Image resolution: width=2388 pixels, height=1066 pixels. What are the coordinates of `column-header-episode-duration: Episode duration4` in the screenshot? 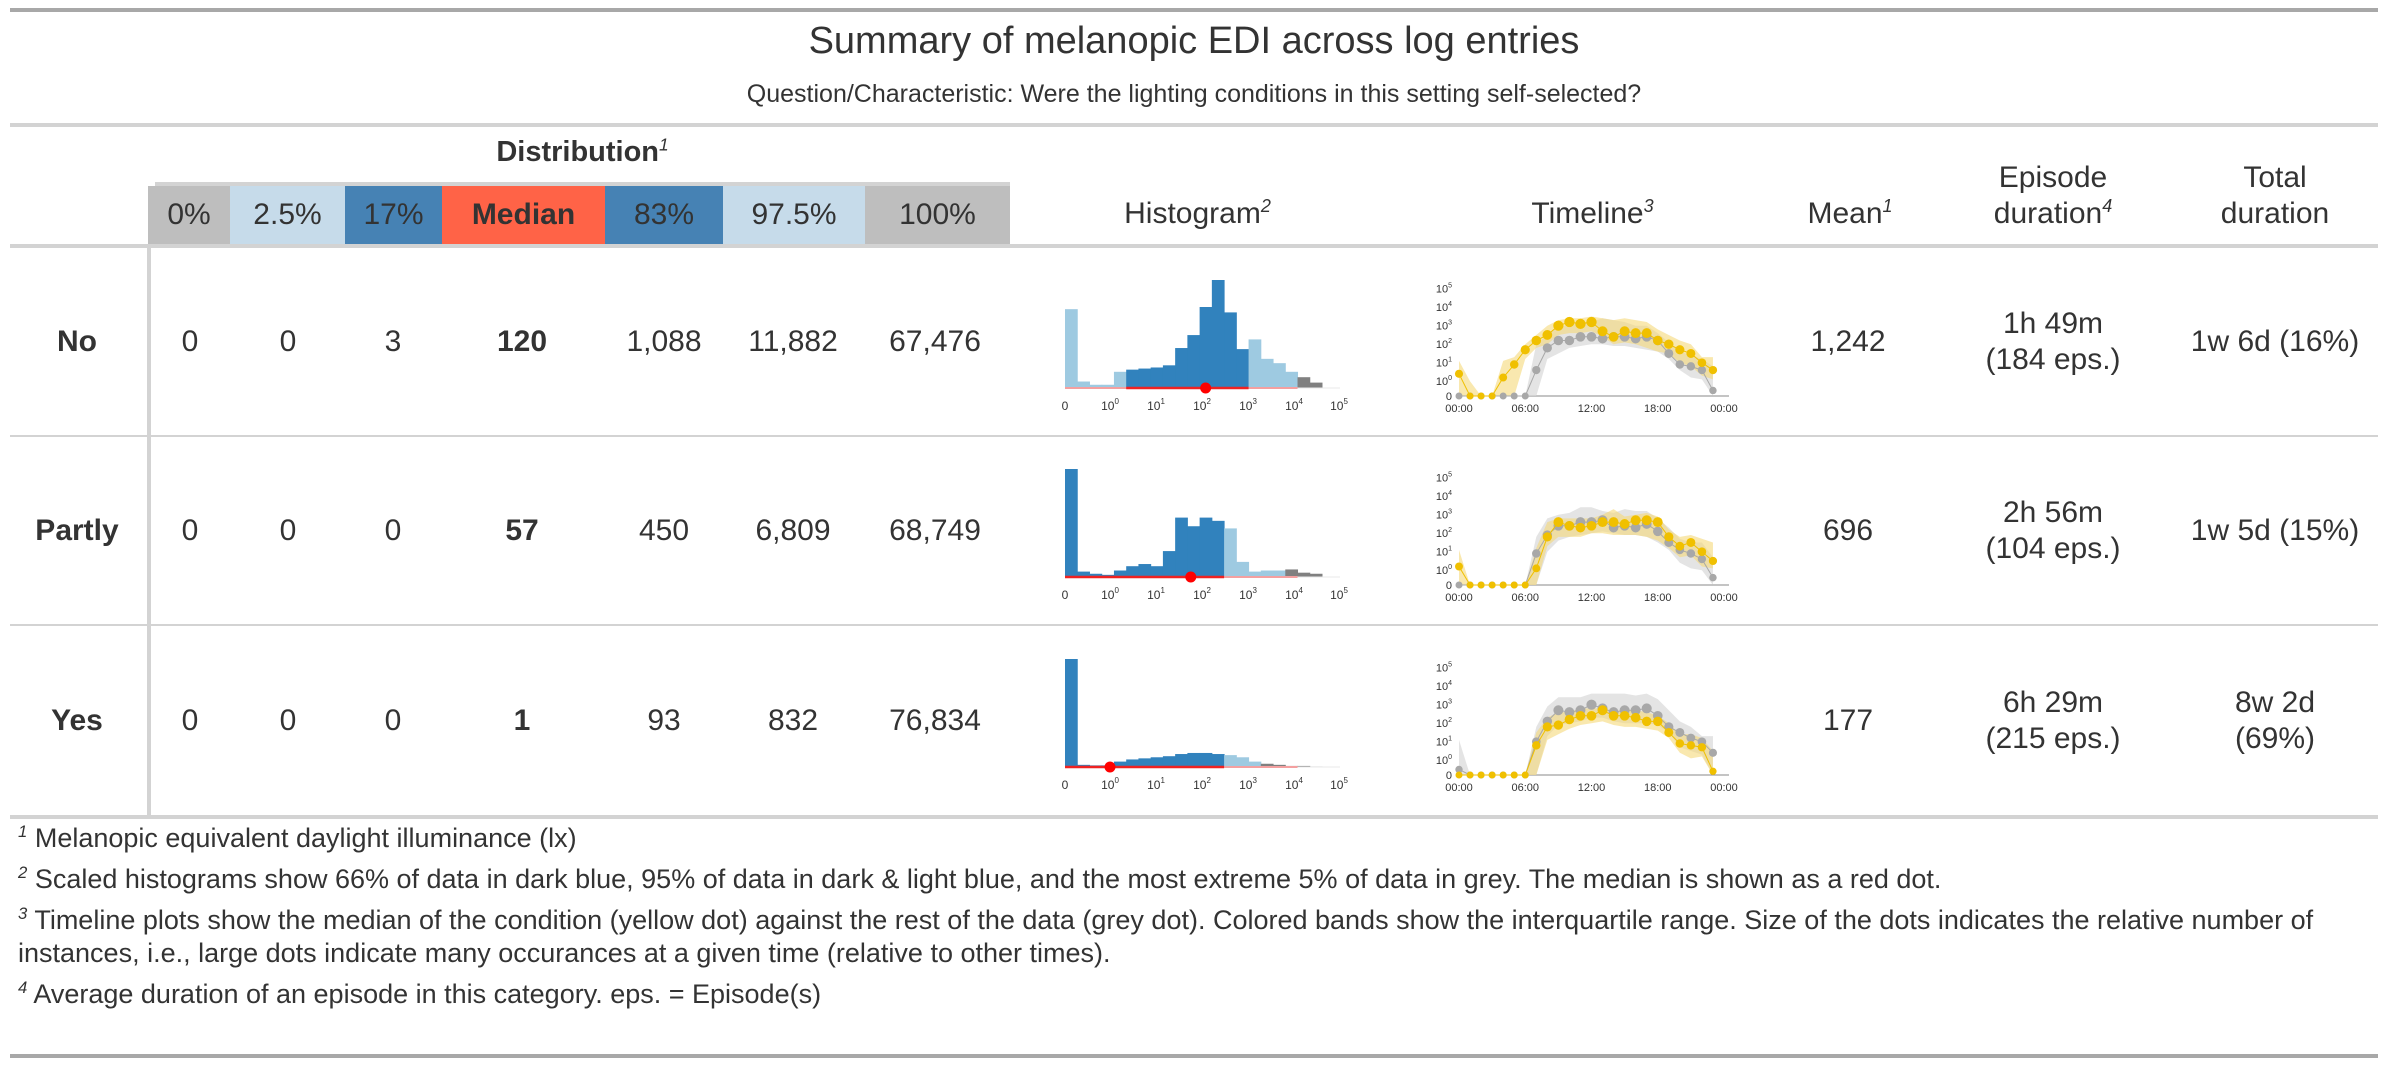 It's located at (2053, 196).